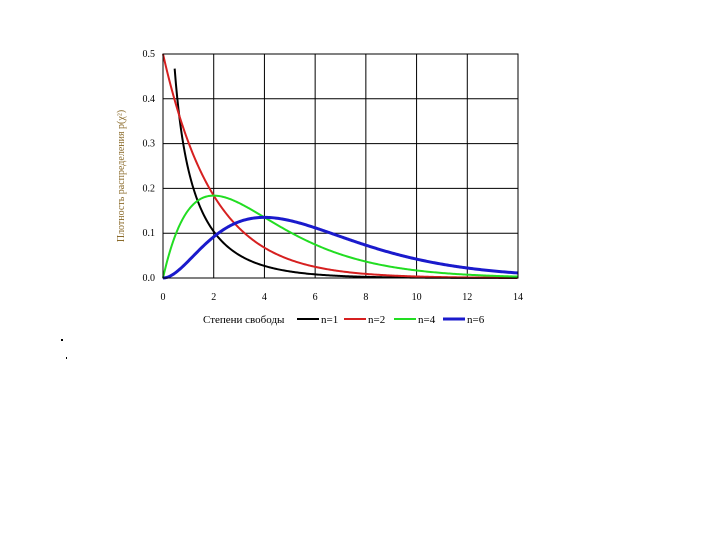  Describe the element at coordinates (427, 320) in the screenshot. I see `legend-label: n=4` at that location.